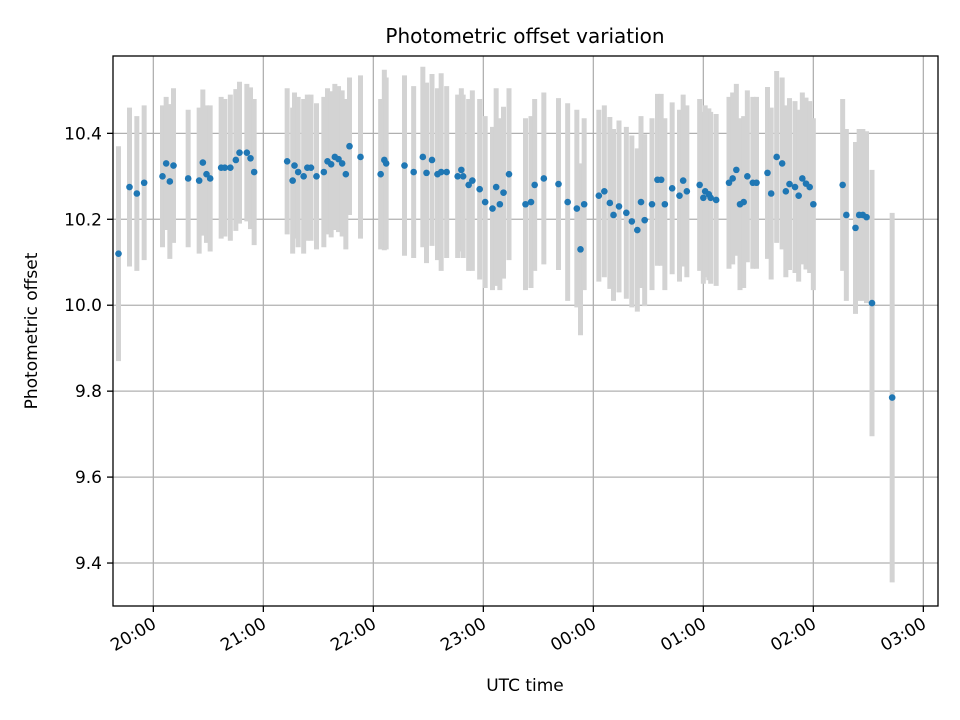 This screenshot has width=960, height=720. What do you see at coordinates (83, 306) in the screenshot?
I see `y-tick-label: 10.0` at bounding box center [83, 306].